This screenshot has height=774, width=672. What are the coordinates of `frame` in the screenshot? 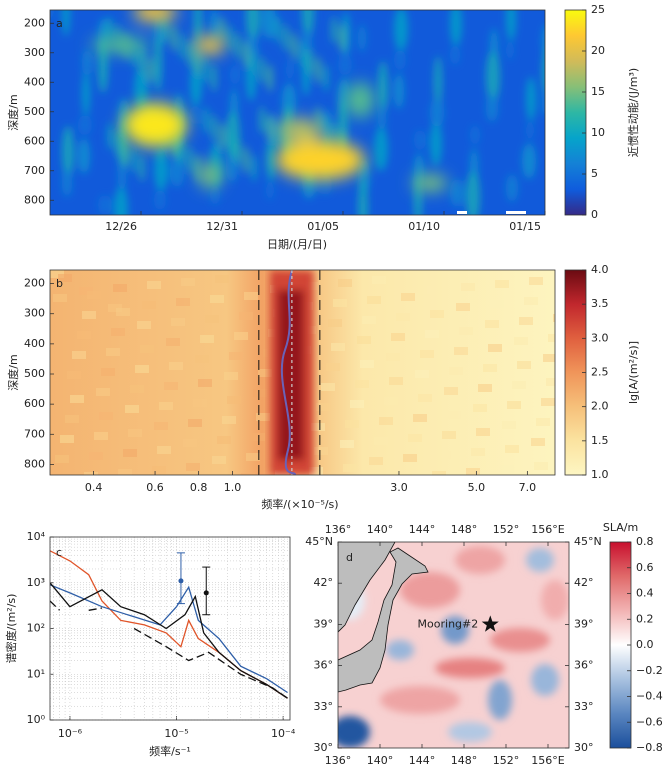 It's located at (453, 645).